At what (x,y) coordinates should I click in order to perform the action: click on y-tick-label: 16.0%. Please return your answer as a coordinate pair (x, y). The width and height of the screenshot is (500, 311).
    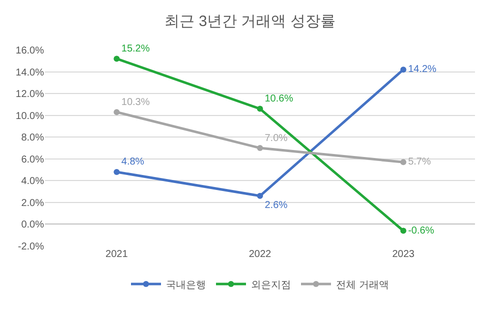
    Looking at the image, I should click on (30, 51).